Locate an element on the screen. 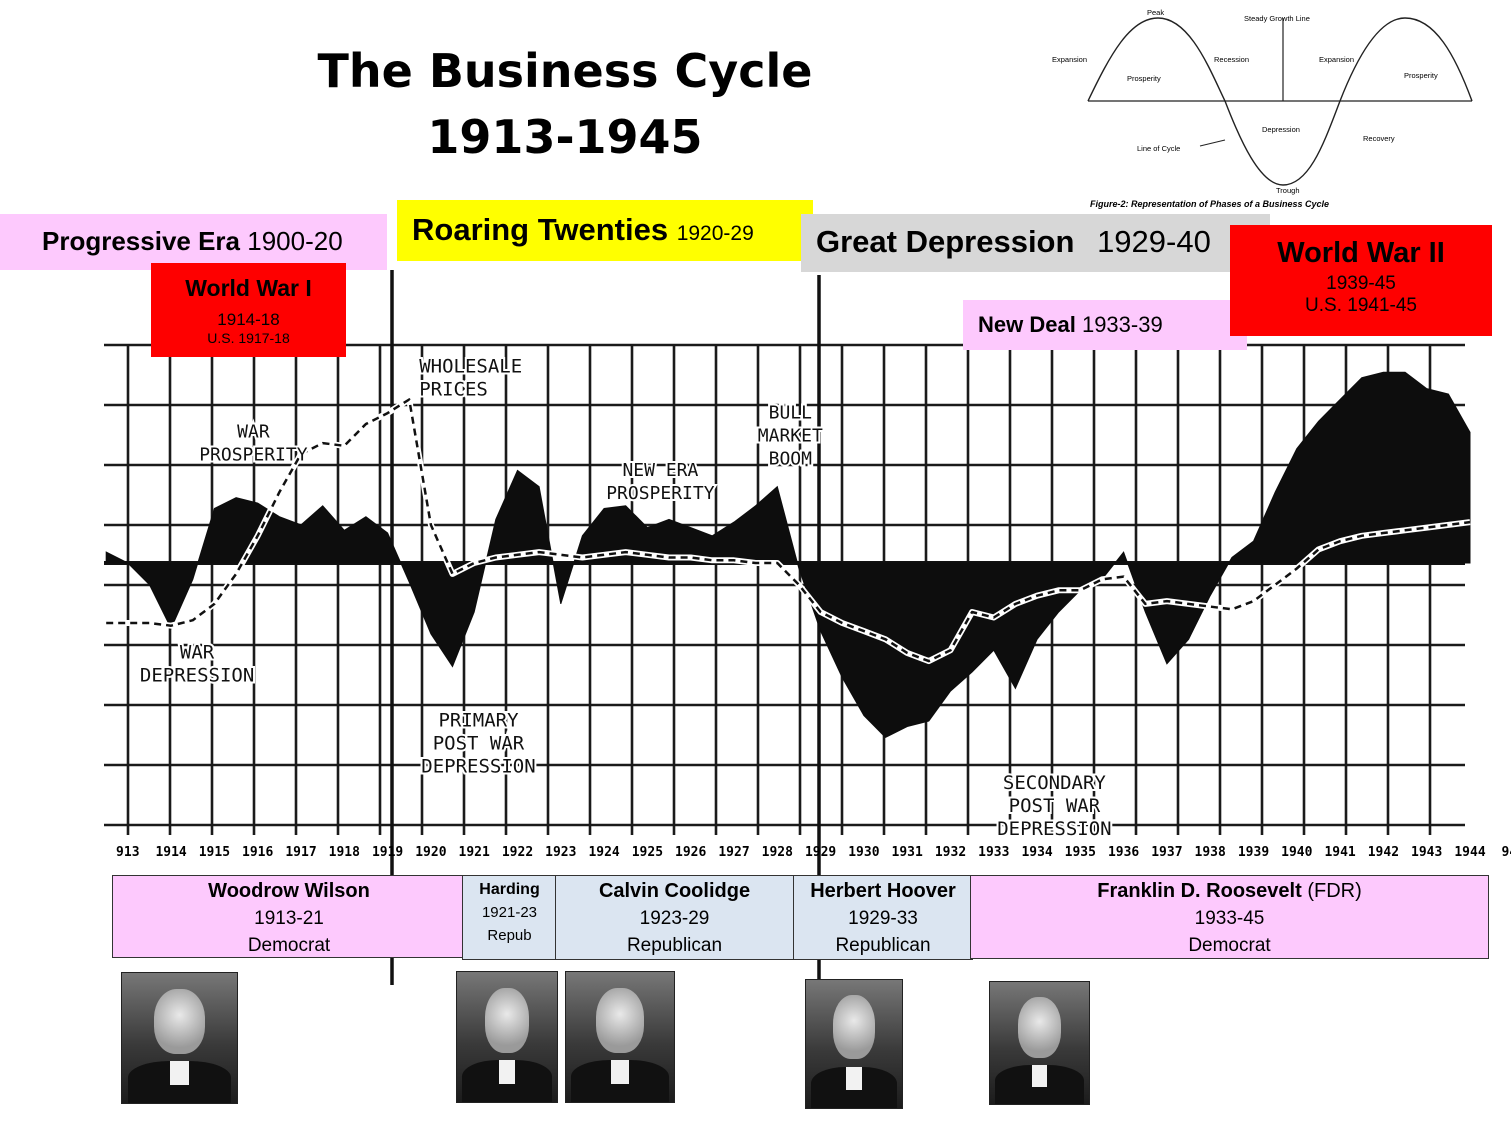 The width and height of the screenshot is (1511, 1130). chart-annotation: WHOLESALE is located at coordinates (470, 366).